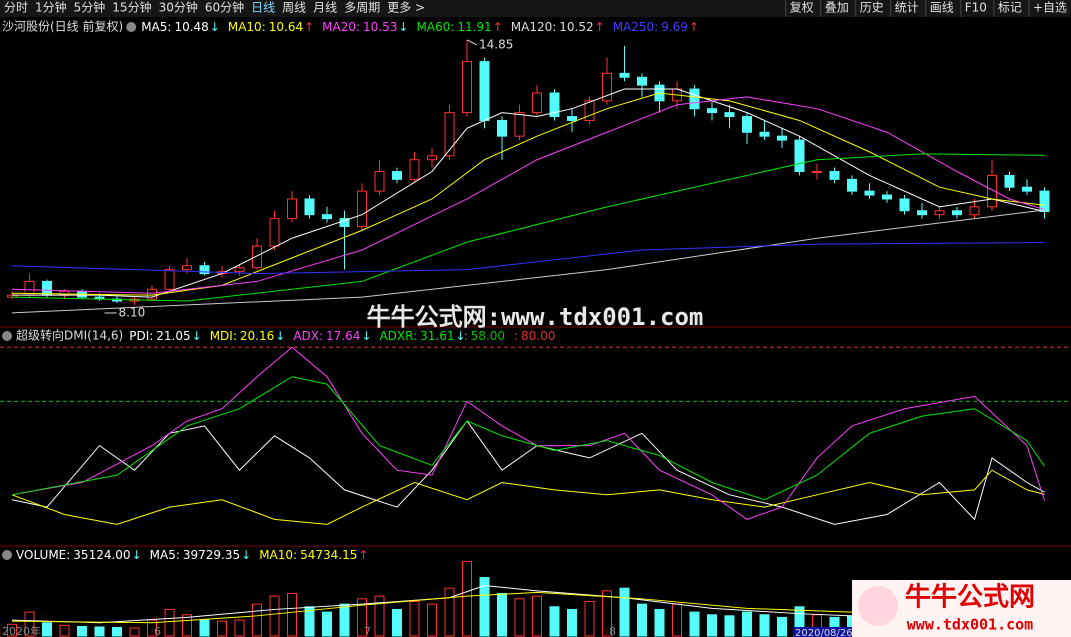 This screenshot has width=1071, height=637. What do you see at coordinates (558, 27) in the screenshot?
I see `indicator: MA120: 10.52↑` at bounding box center [558, 27].